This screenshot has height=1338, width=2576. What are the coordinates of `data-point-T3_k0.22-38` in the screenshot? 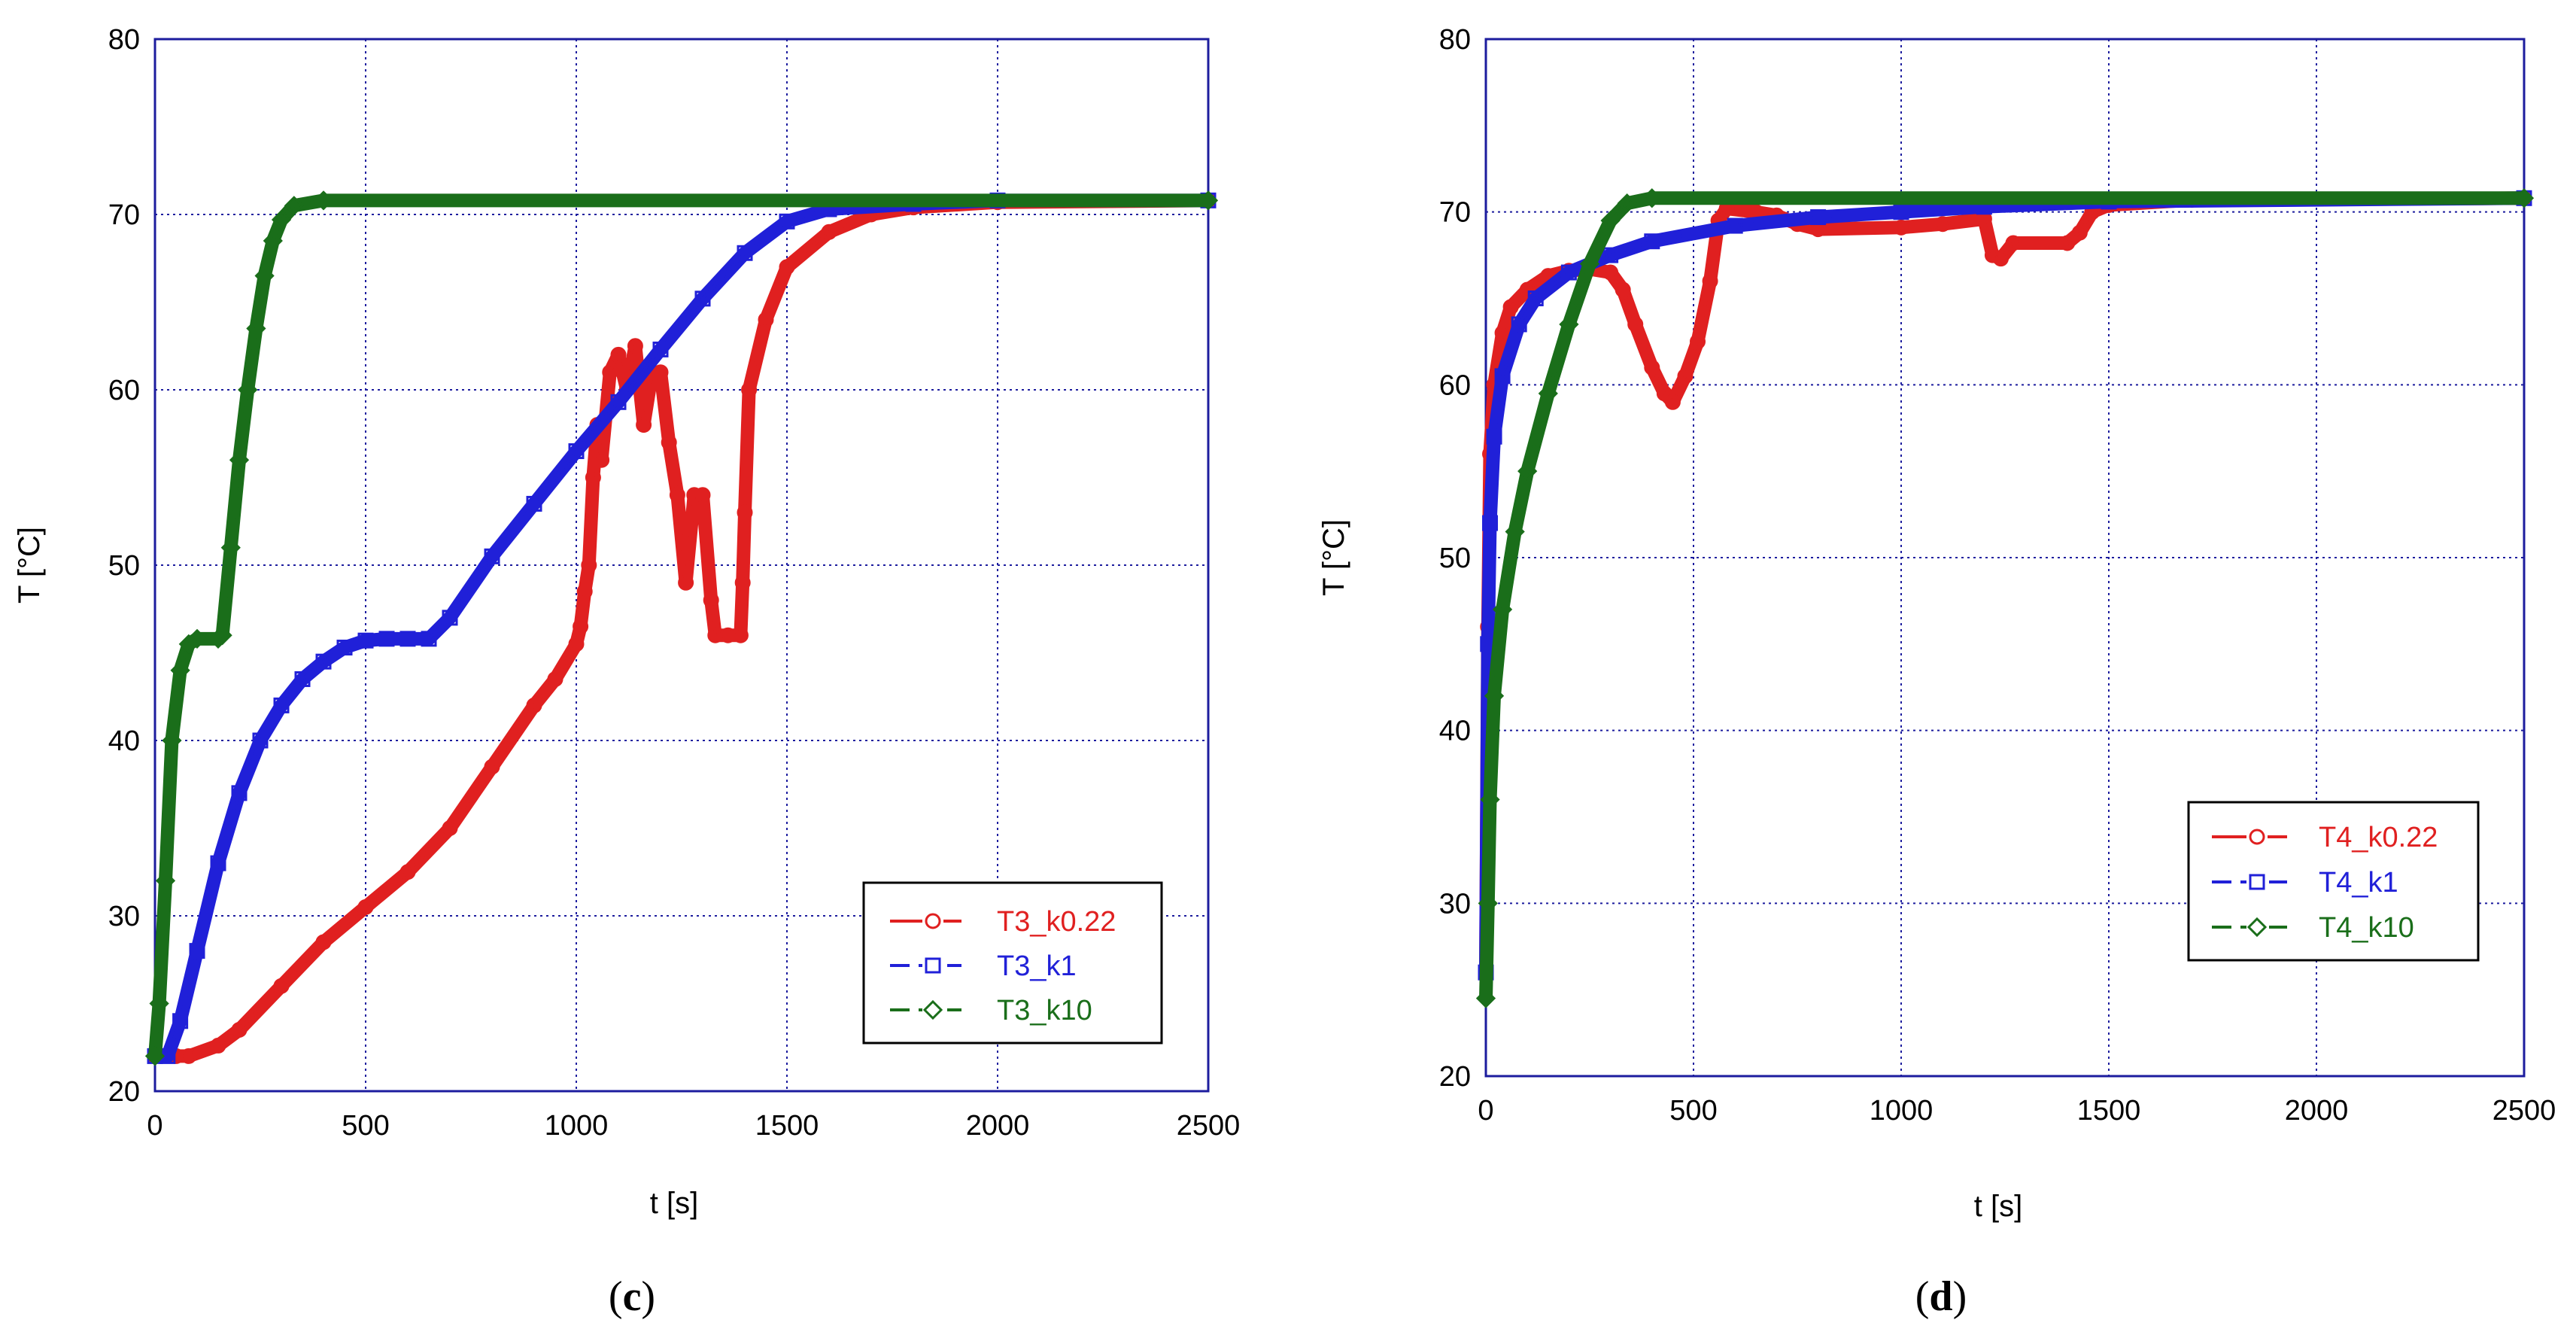 It's located at (750, 390).